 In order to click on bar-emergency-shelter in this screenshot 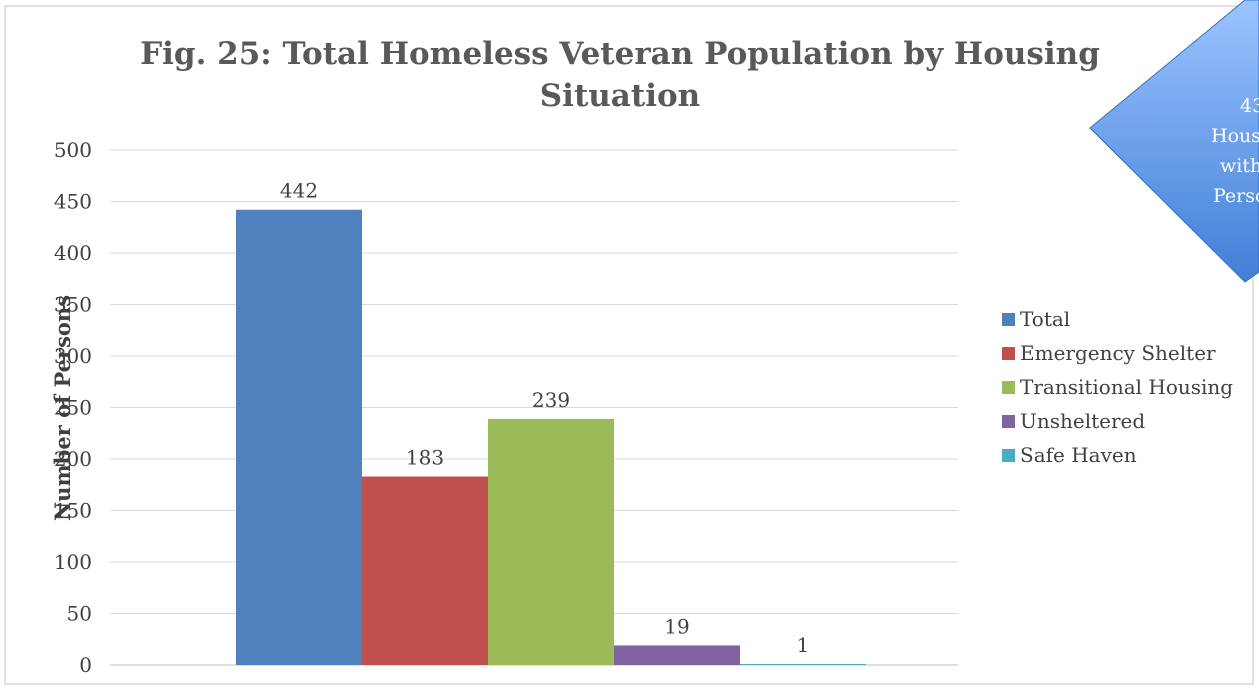, I will do `click(425, 570)`.